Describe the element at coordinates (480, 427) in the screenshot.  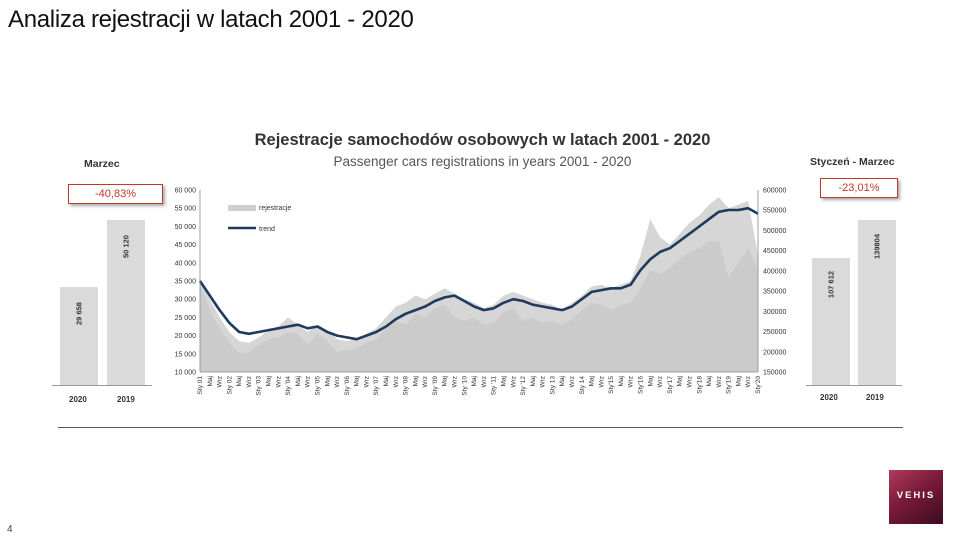
I see `bottom-divider` at that location.